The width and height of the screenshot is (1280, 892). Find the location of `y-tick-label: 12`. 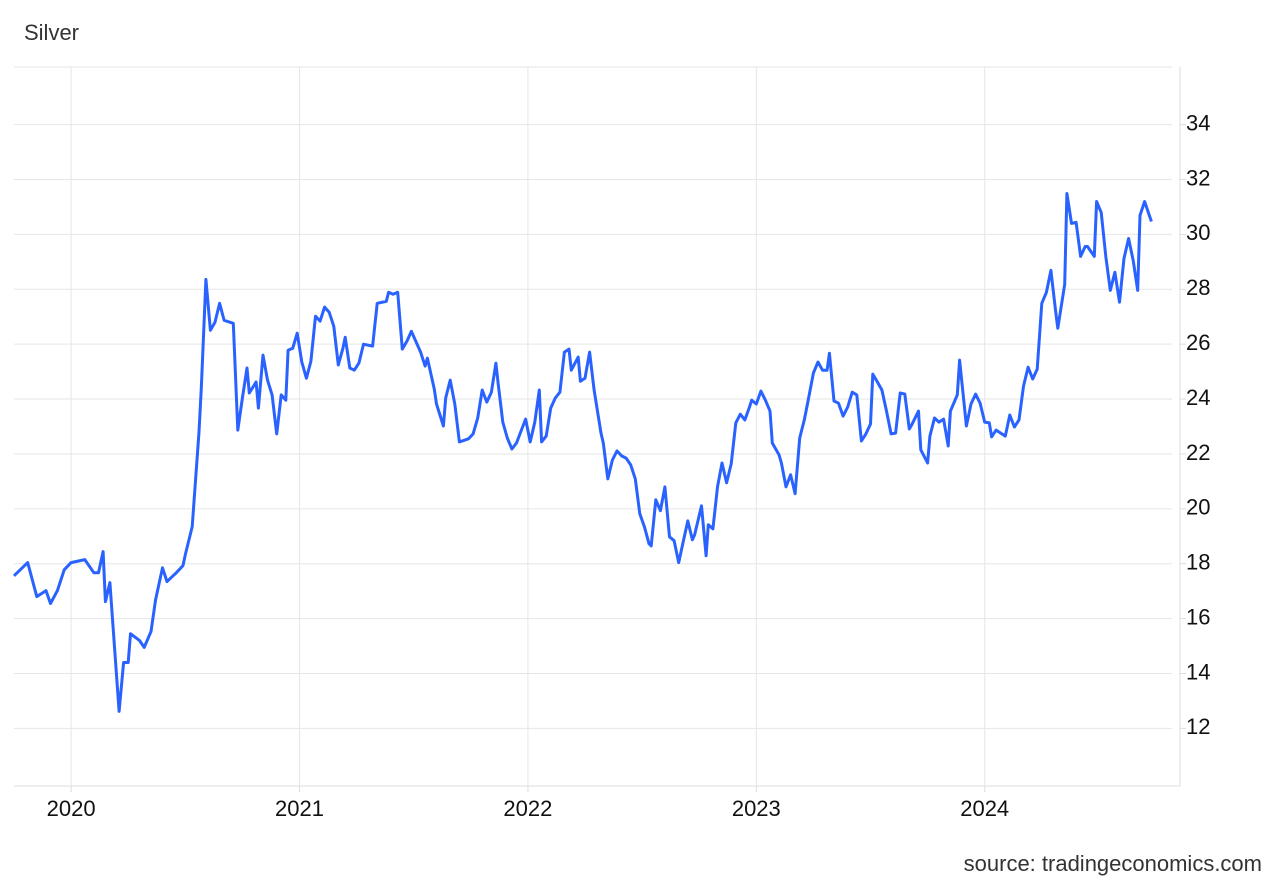

y-tick-label: 12 is located at coordinates (1198, 726).